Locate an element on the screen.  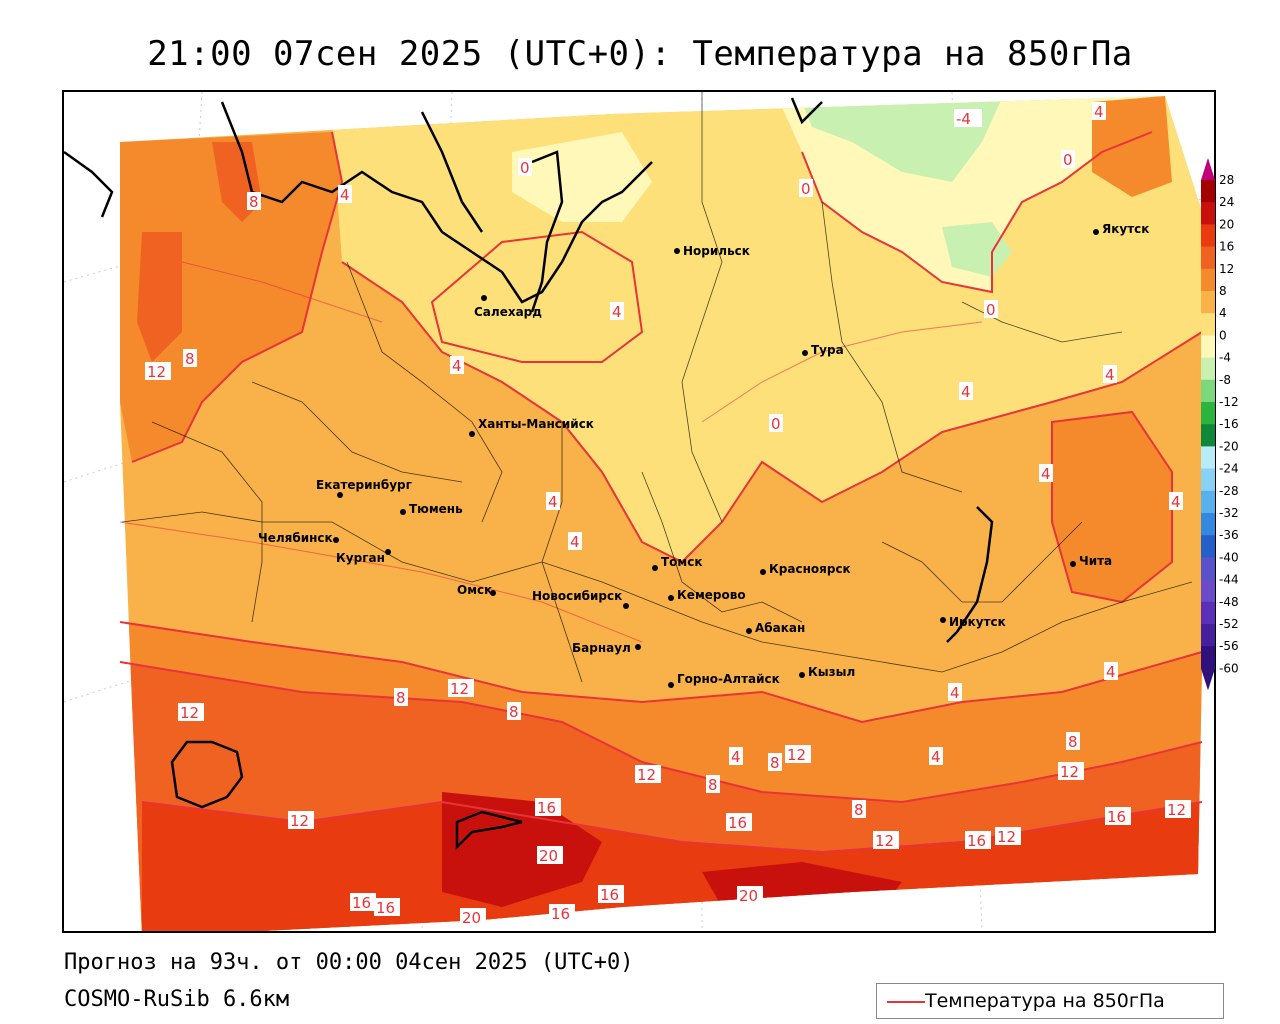
colorbar-tick-label: -12 is located at coordinates (1229, 402).